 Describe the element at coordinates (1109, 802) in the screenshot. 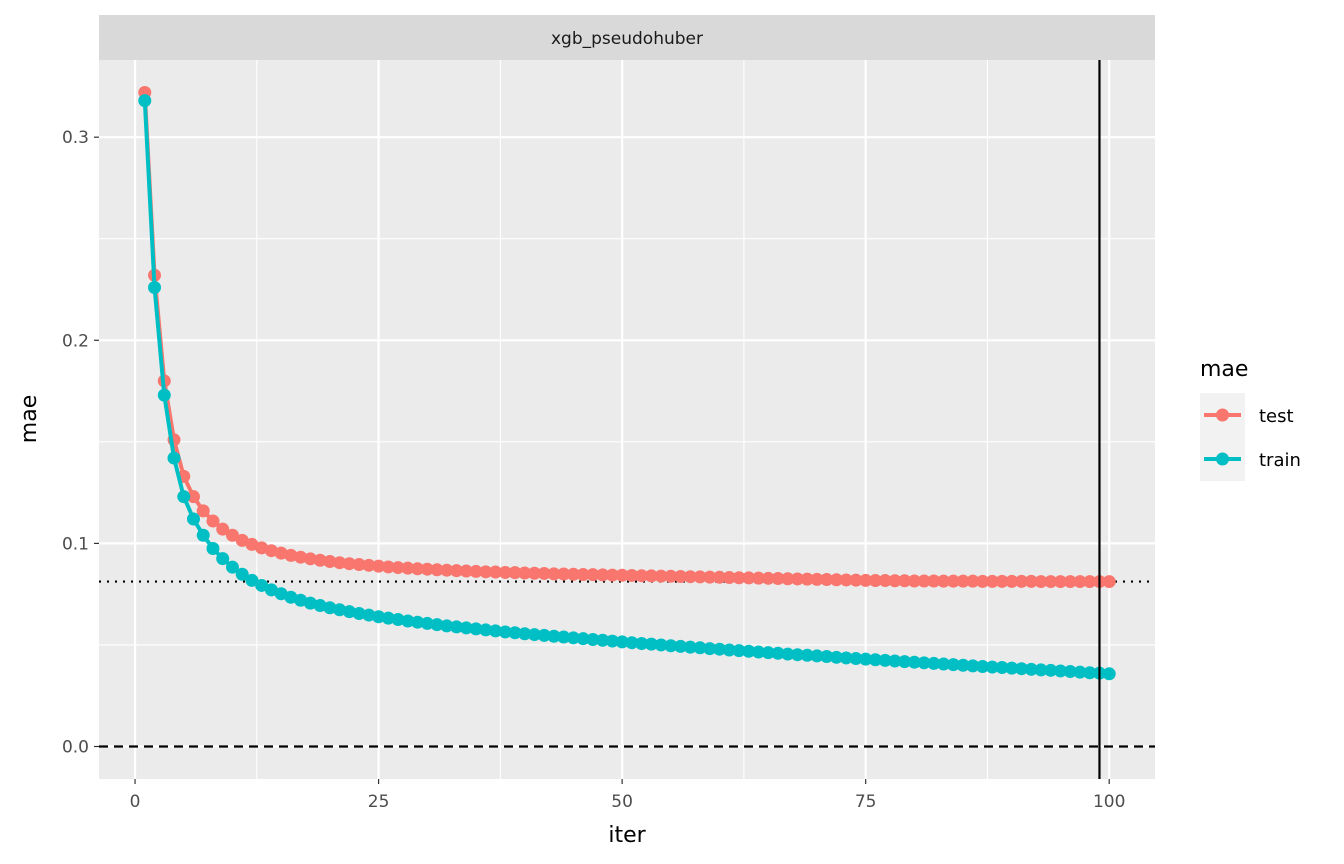

I see `x-tick-label: 100` at that location.